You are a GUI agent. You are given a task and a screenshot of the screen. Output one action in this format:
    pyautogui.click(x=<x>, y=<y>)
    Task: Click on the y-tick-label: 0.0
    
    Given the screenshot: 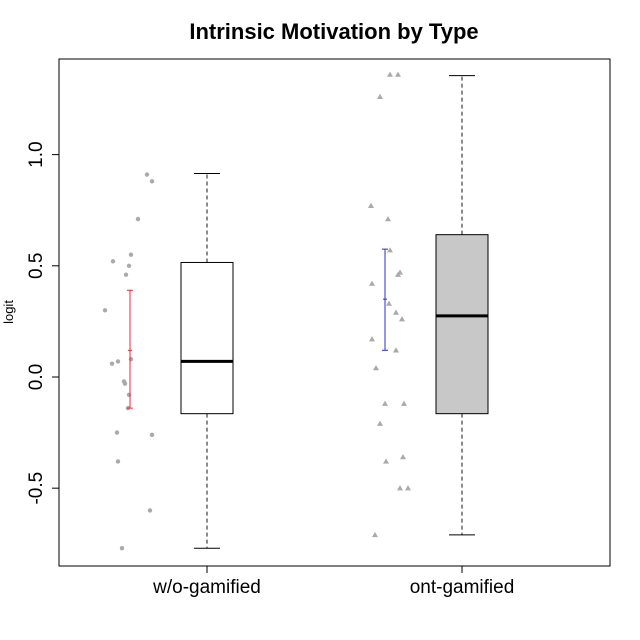 What is the action you would take?
    pyautogui.click(x=36, y=377)
    